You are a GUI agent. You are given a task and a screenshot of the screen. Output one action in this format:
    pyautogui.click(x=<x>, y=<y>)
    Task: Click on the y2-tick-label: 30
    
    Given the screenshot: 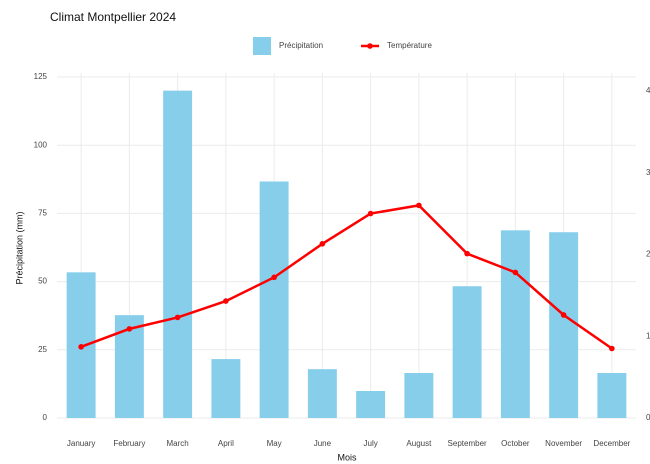 What is the action you would take?
    pyautogui.click(x=648, y=172)
    